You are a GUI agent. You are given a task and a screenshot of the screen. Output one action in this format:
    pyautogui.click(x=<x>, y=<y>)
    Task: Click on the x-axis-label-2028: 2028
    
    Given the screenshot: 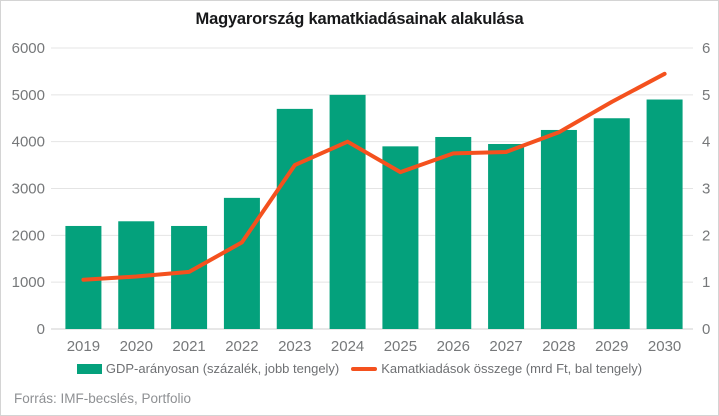 What is the action you would take?
    pyautogui.click(x=558, y=346)
    